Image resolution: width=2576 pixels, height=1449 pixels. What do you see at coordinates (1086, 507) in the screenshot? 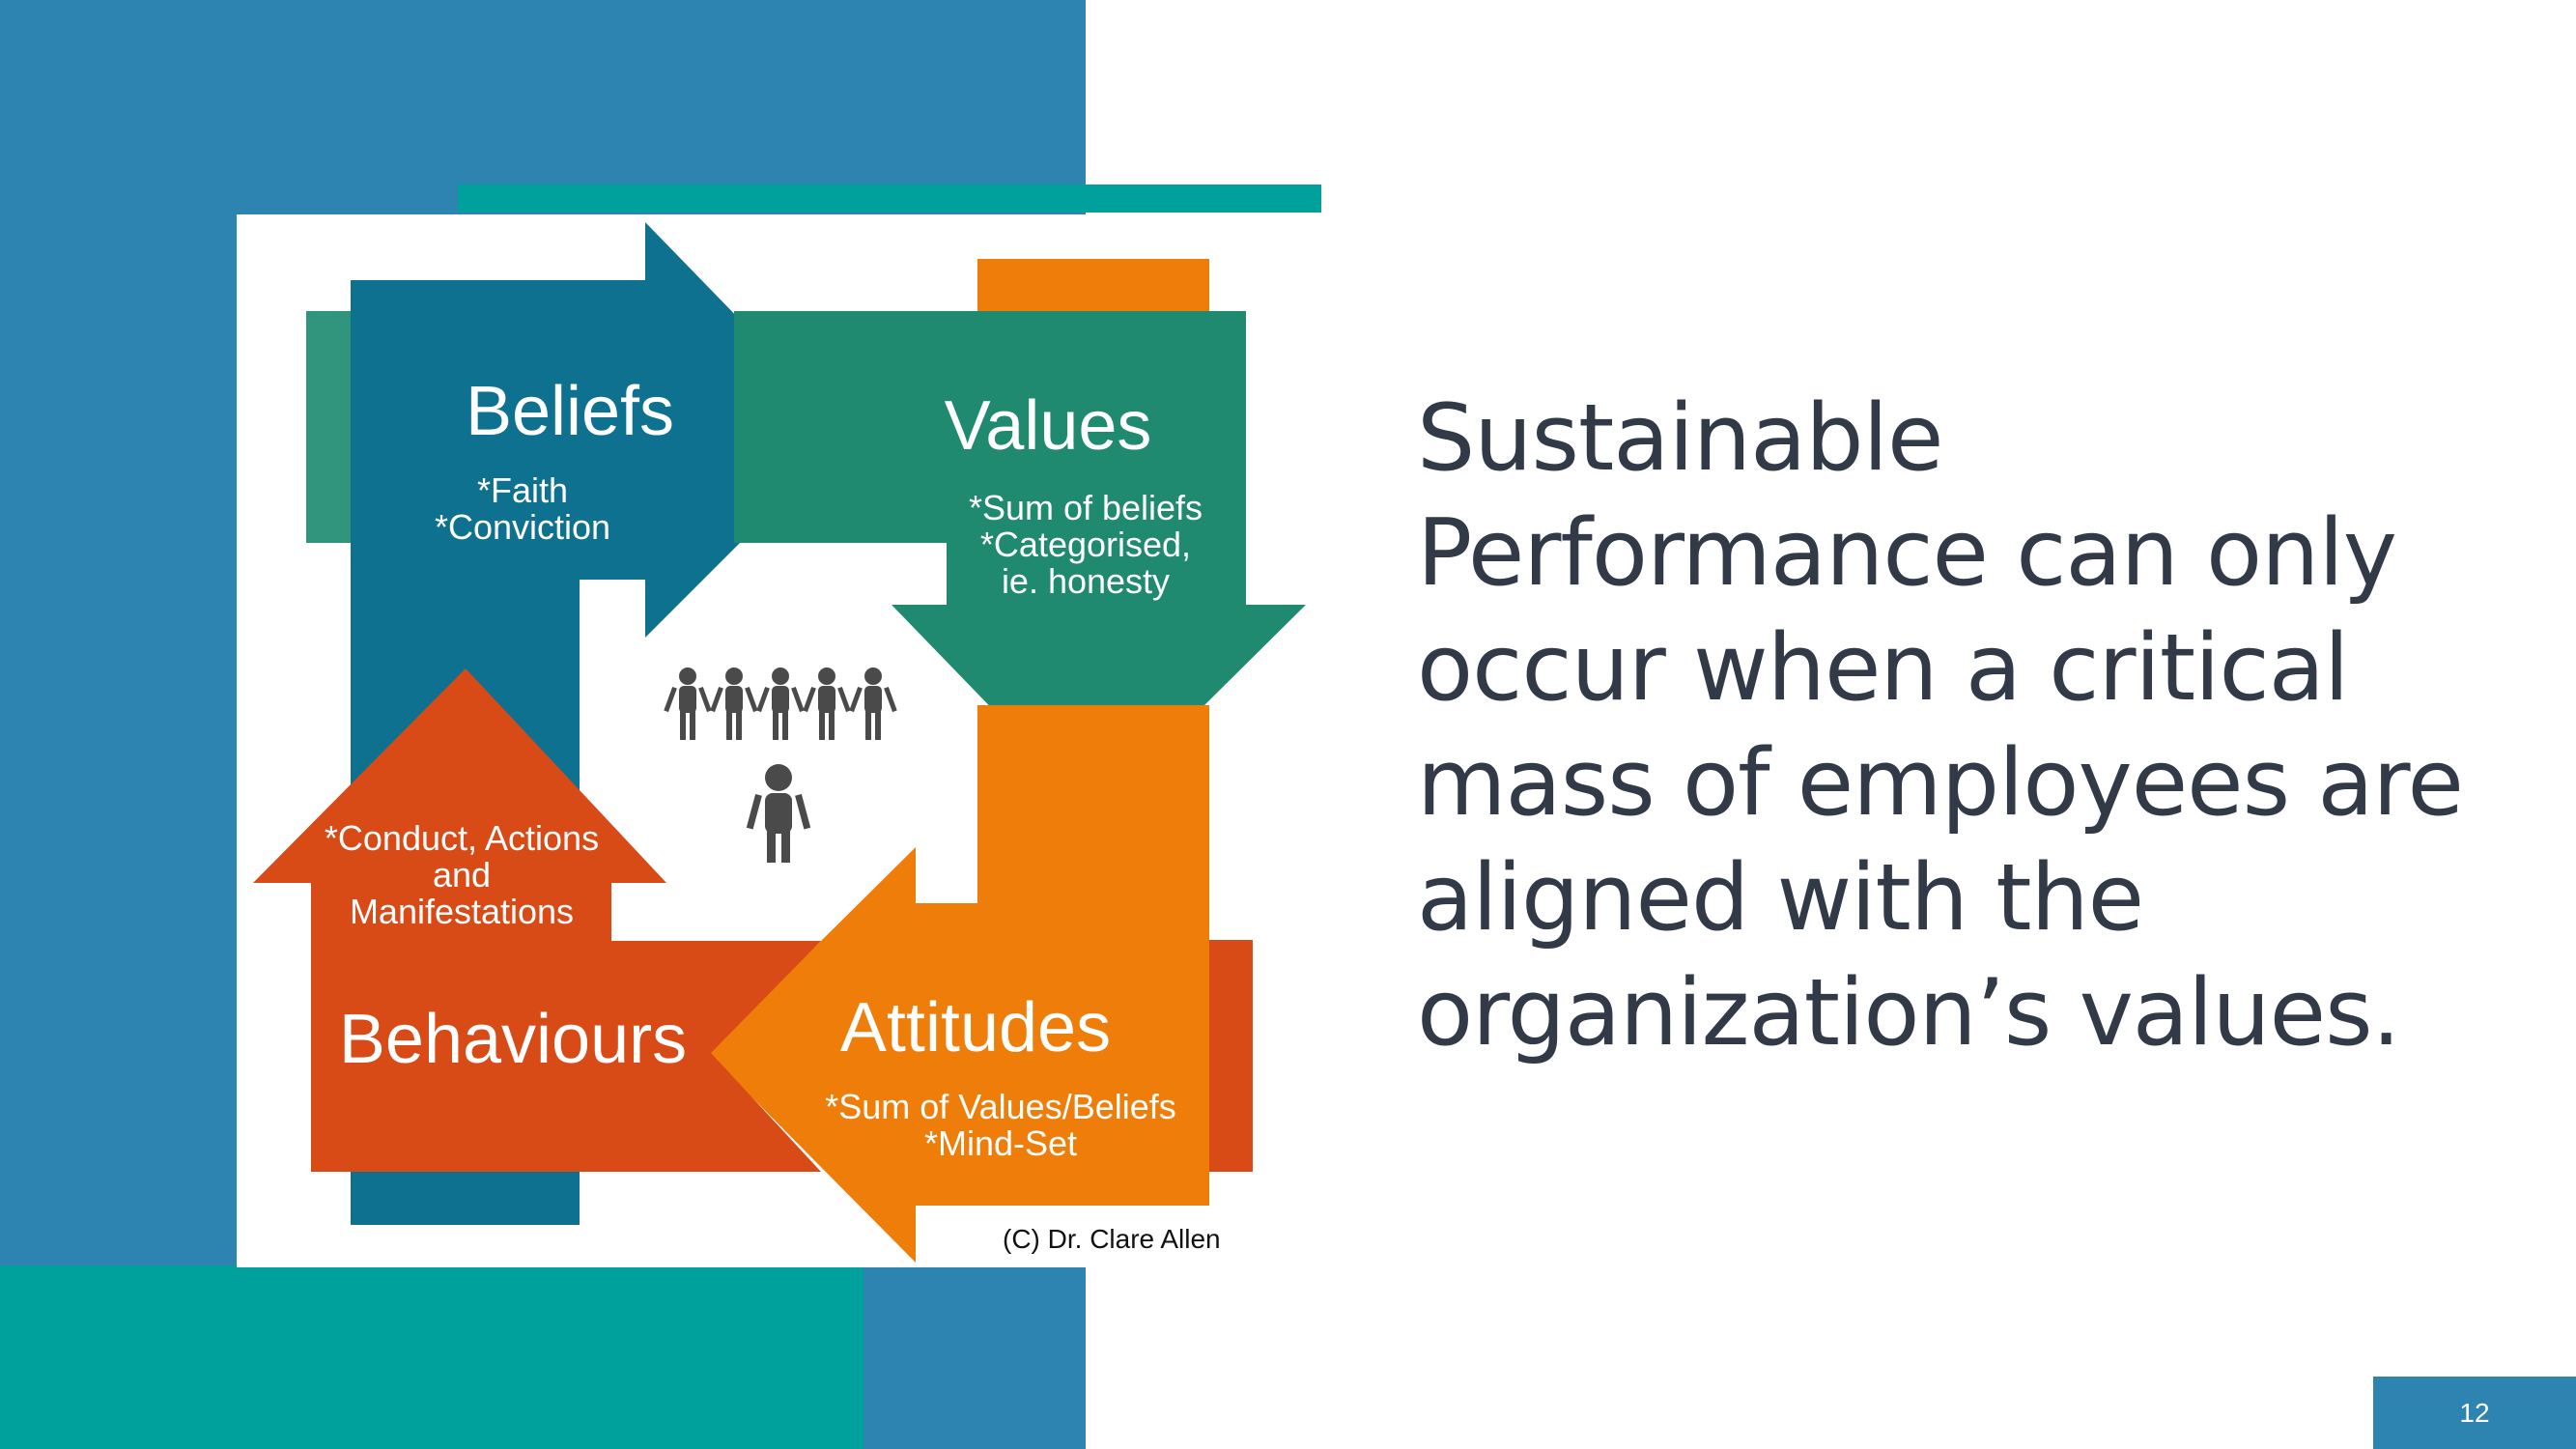
I see `values-line-1: *Sum of beliefs` at bounding box center [1086, 507].